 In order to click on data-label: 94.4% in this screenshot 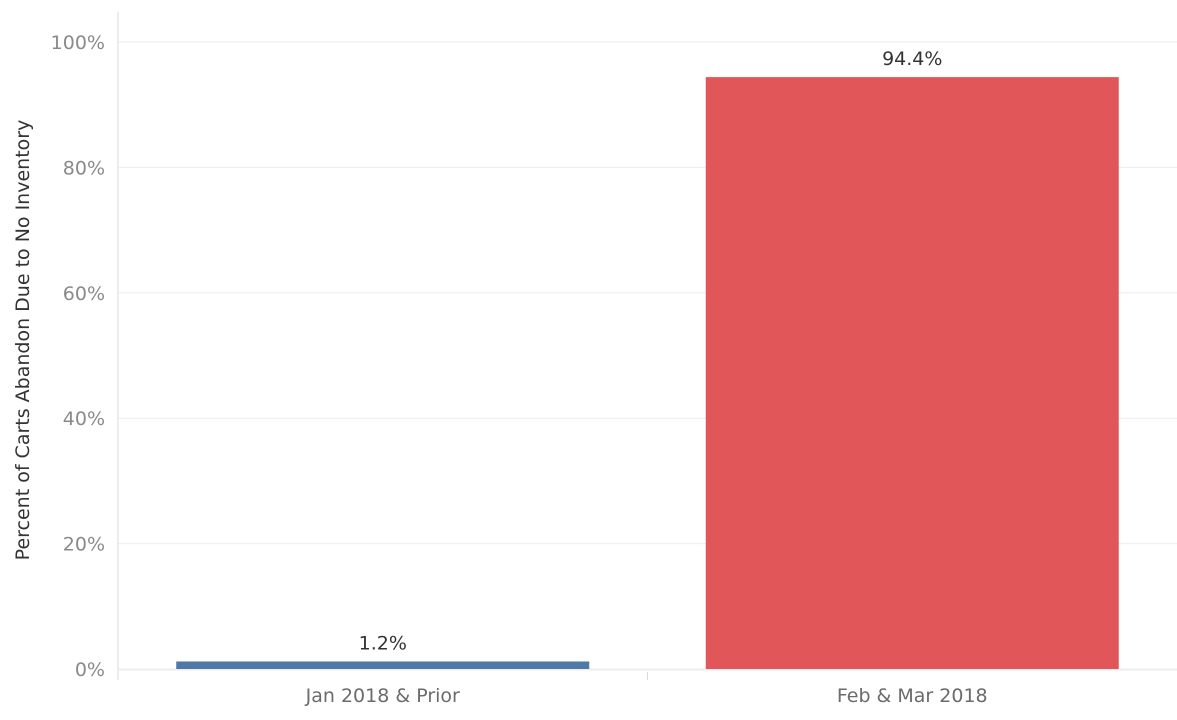, I will do `click(912, 59)`.